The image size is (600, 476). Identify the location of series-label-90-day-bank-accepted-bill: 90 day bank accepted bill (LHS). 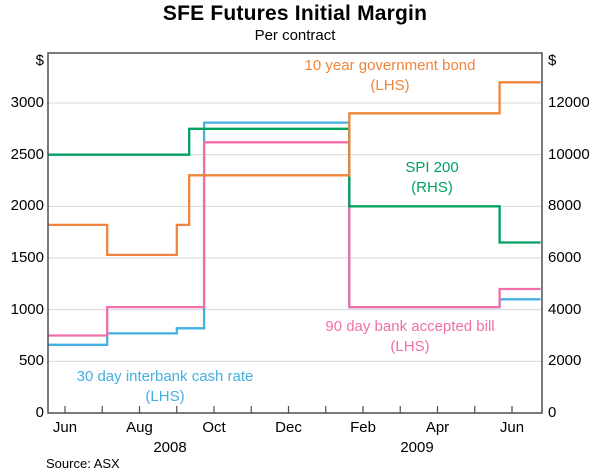
(409, 336).